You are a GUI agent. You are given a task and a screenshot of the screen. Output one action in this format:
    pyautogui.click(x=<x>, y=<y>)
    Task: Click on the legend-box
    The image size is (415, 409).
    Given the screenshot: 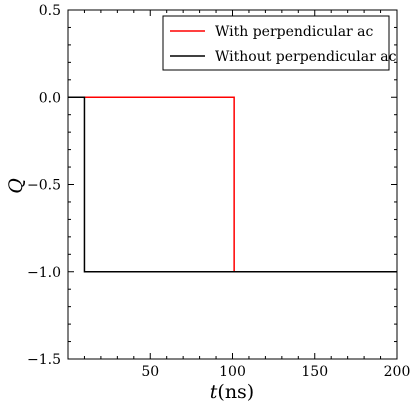 What is the action you would take?
    pyautogui.click(x=276, y=43)
    